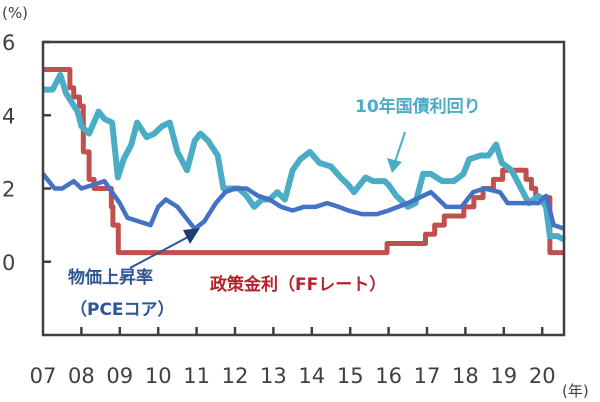  Describe the element at coordinates (394, 165) in the screenshot. I see `ust10y-arrowhead` at that location.